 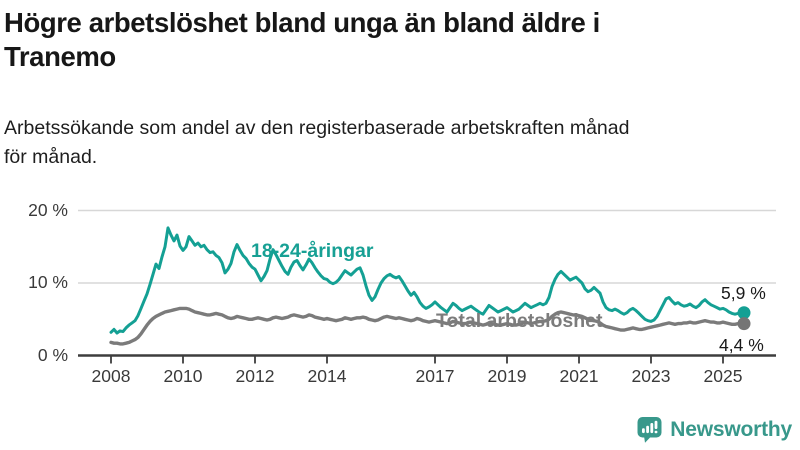 What do you see at coordinates (111, 376) in the screenshot?
I see `x-axis-tick-label: 2008` at bounding box center [111, 376].